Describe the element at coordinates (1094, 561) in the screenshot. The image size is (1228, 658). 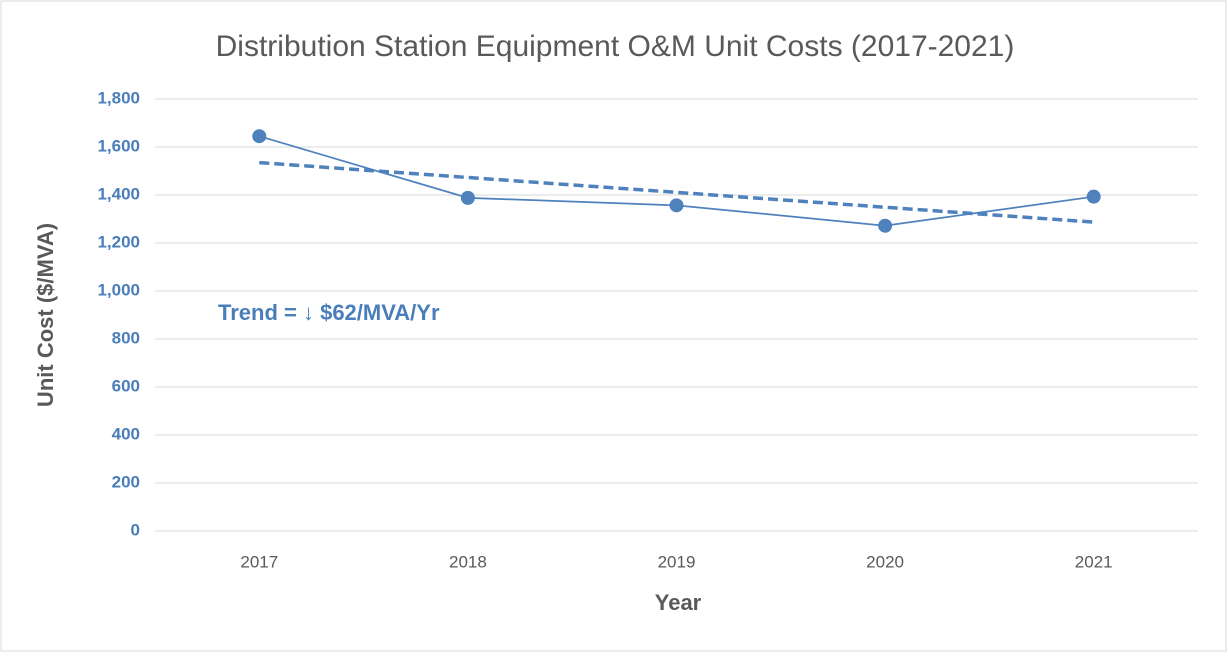
I see `x-tick-label: 2021` at that location.